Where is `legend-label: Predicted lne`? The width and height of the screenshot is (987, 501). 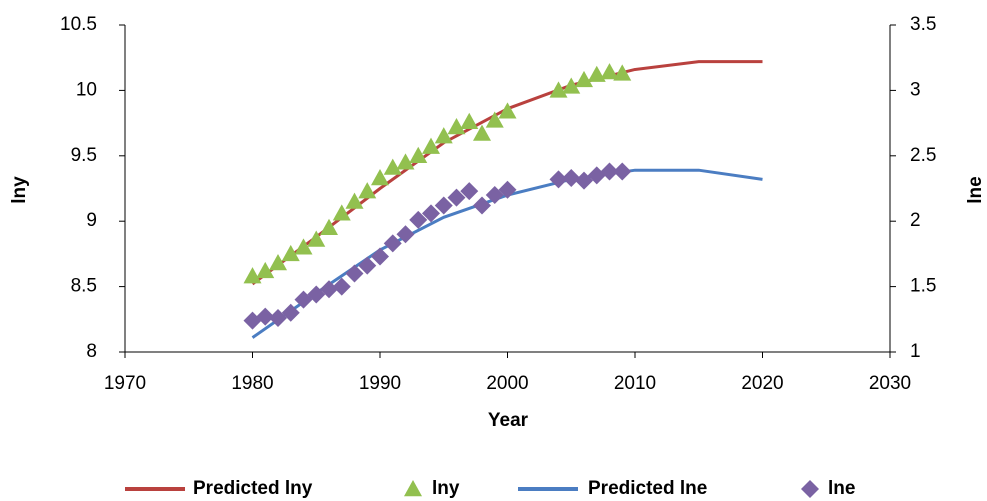 legend-label: Predicted lne is located at coordinates (647, 488).